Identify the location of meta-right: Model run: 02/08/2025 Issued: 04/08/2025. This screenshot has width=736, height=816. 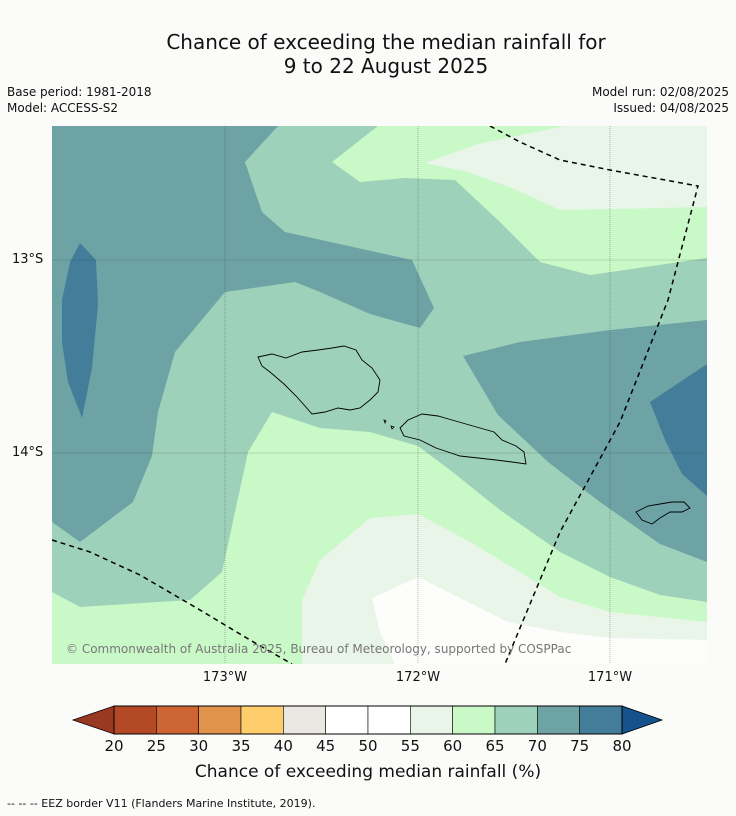
(660, 100).